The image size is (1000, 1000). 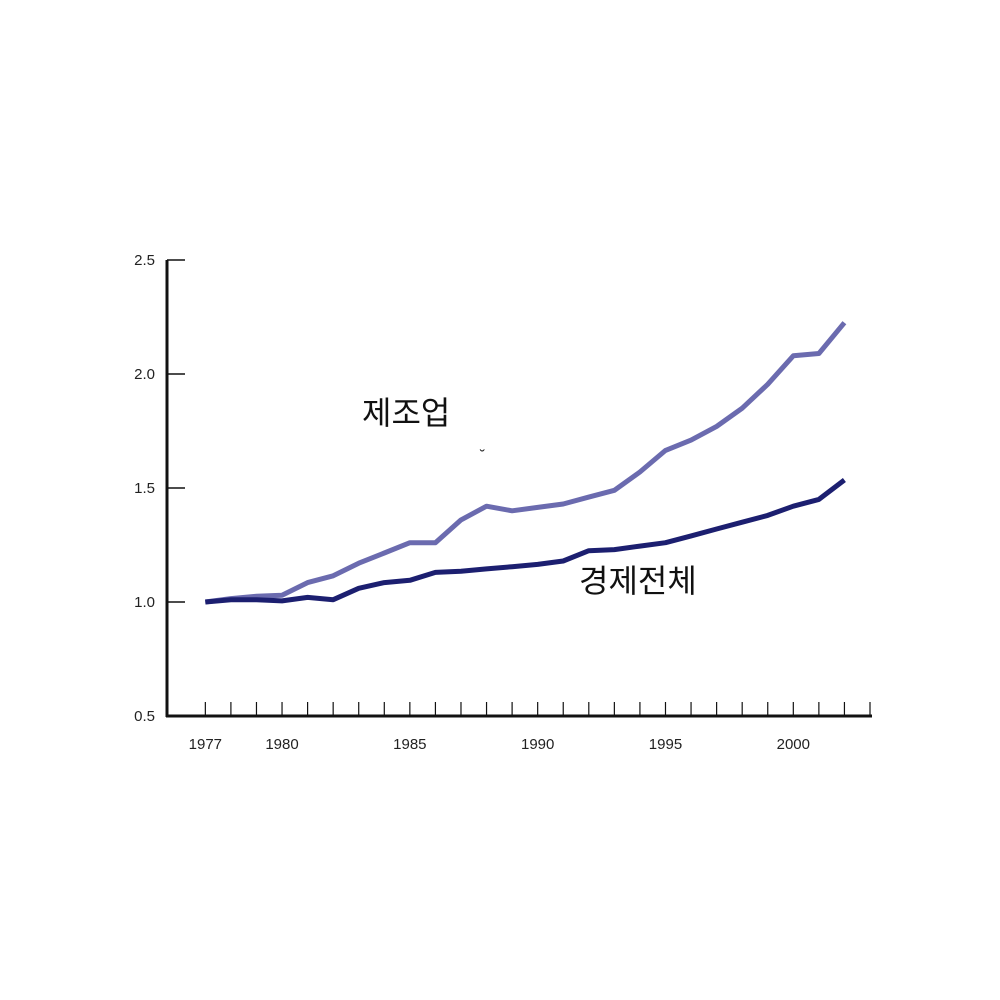 What do you see at coordinates (281, 744) in the screenshot?
I see `x-tick-label: 1980` at bounding box center [281, 744].